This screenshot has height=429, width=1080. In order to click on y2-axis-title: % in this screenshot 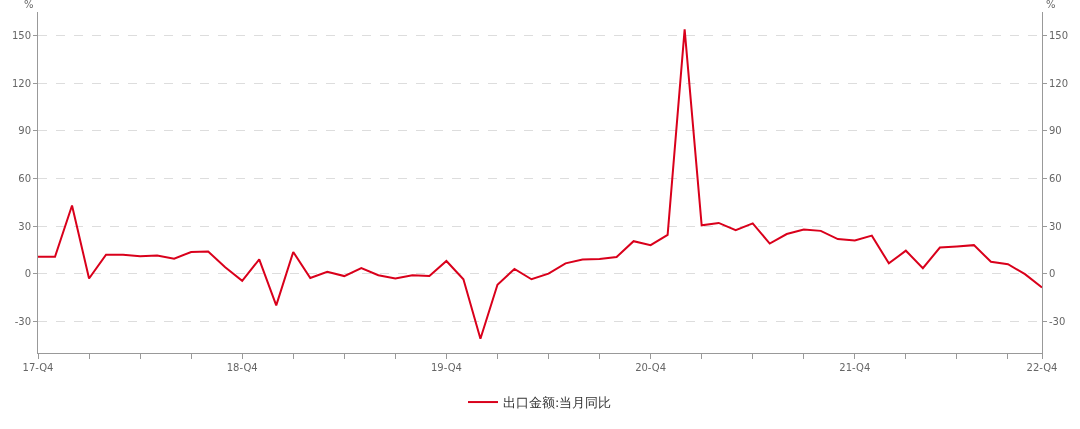, I will do `click(1051, 5)`.